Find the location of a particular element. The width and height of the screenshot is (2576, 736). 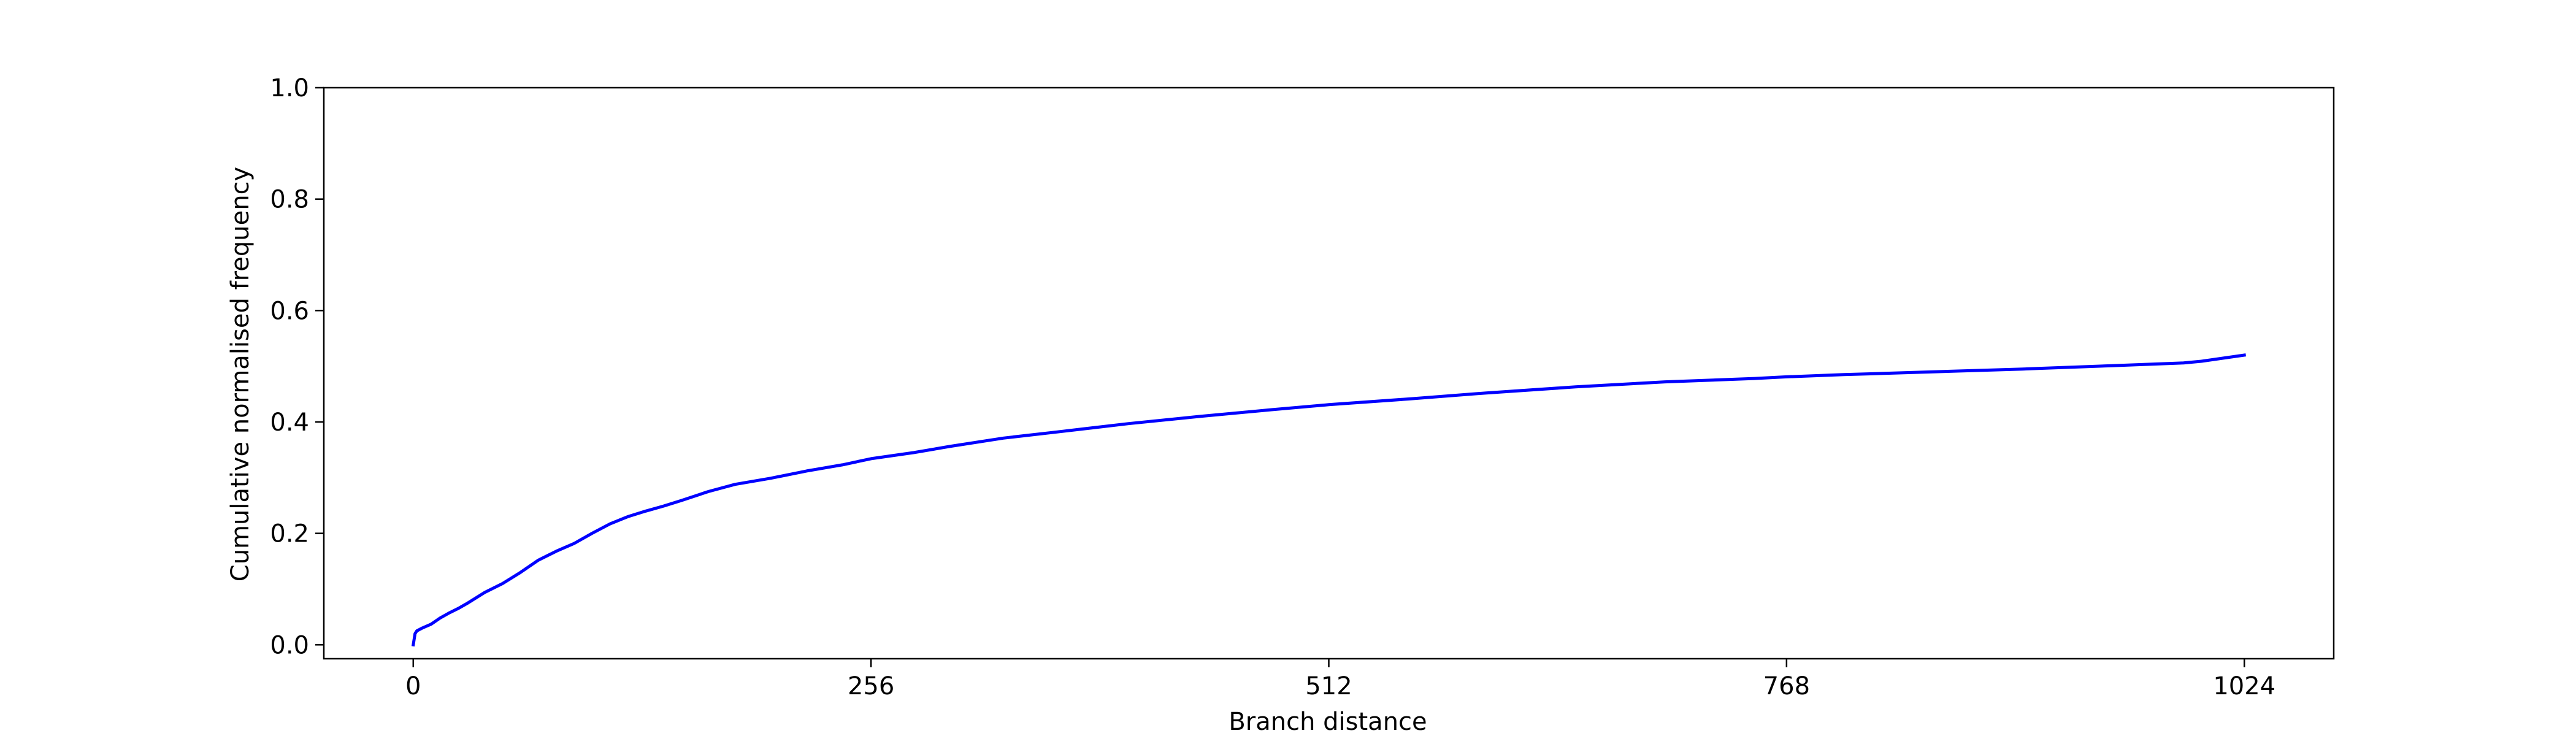

y-tick-label: 0.0 is located at coordinates (289, 645).